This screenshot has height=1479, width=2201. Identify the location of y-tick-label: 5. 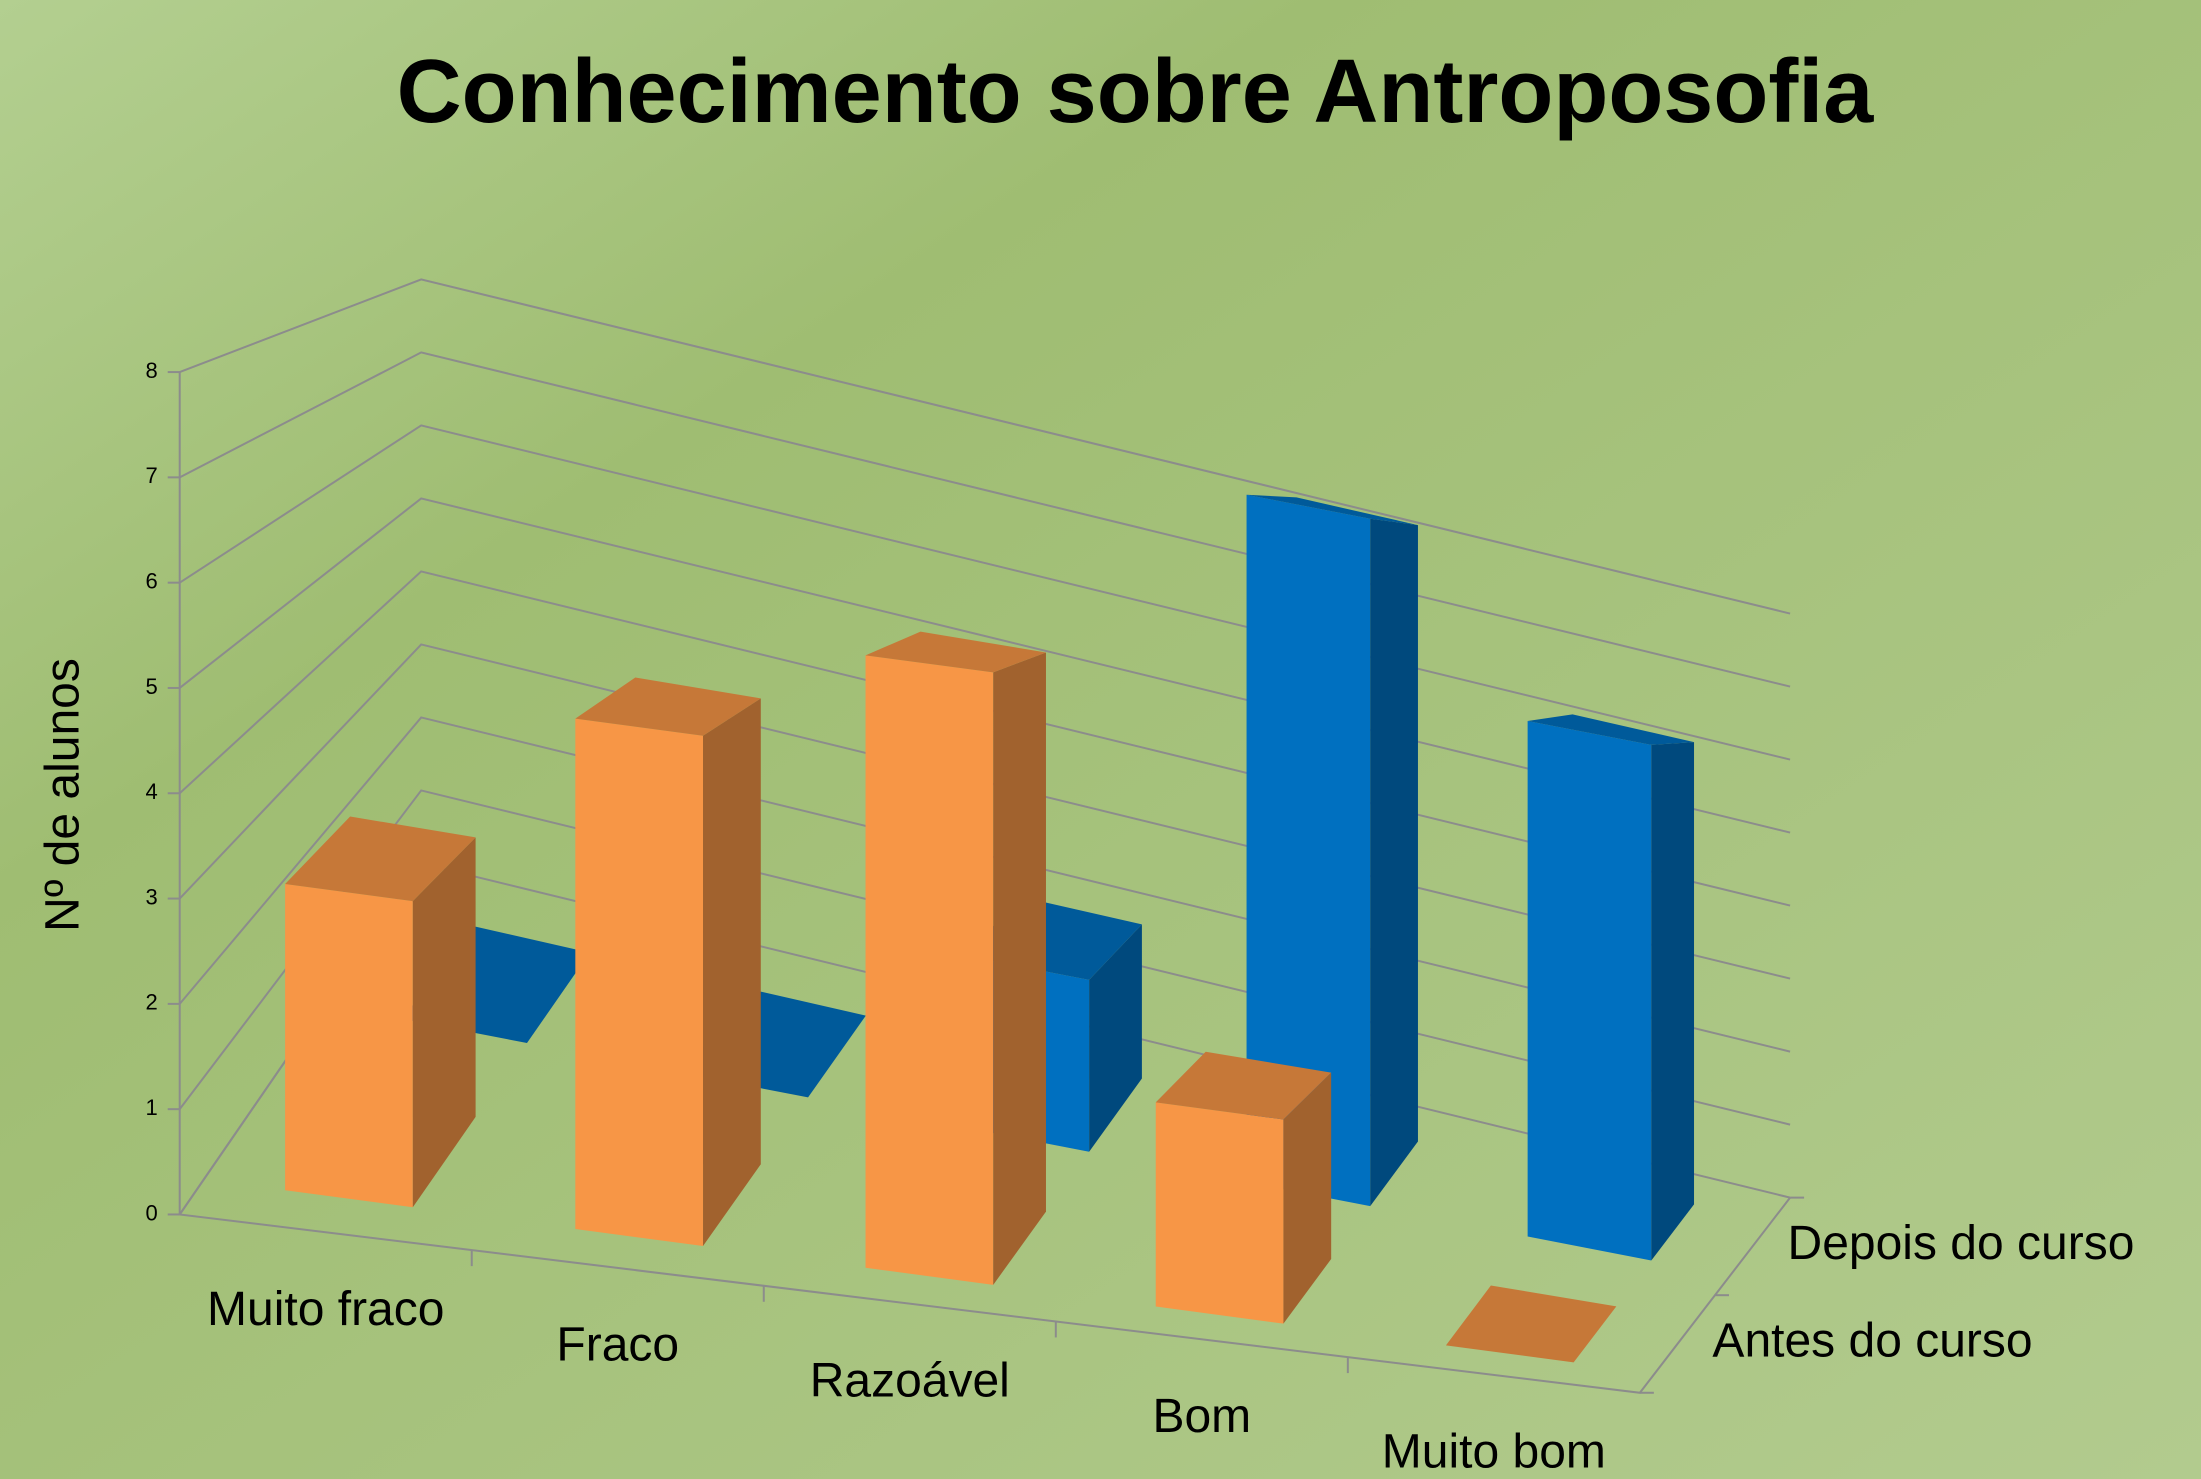
(151, 686).